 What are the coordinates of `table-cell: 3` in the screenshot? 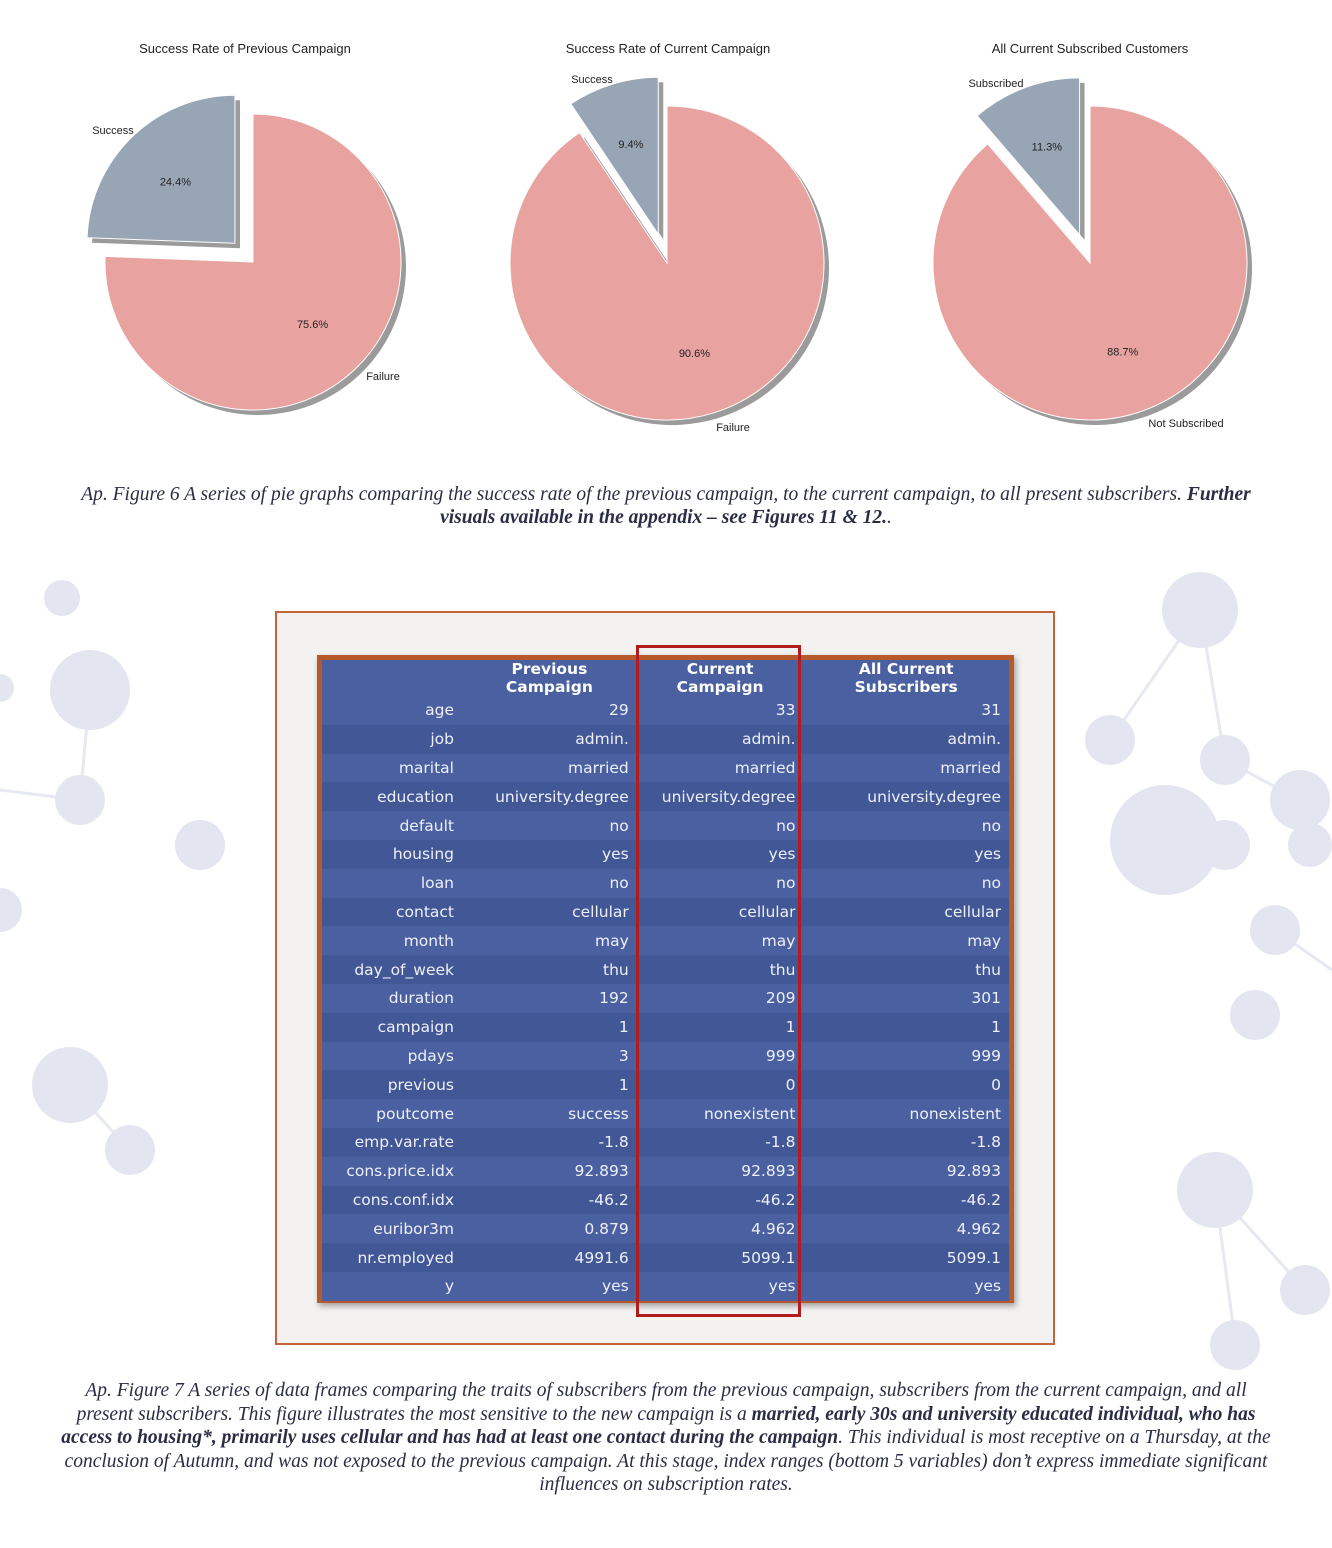 It's located at (549, 1056).